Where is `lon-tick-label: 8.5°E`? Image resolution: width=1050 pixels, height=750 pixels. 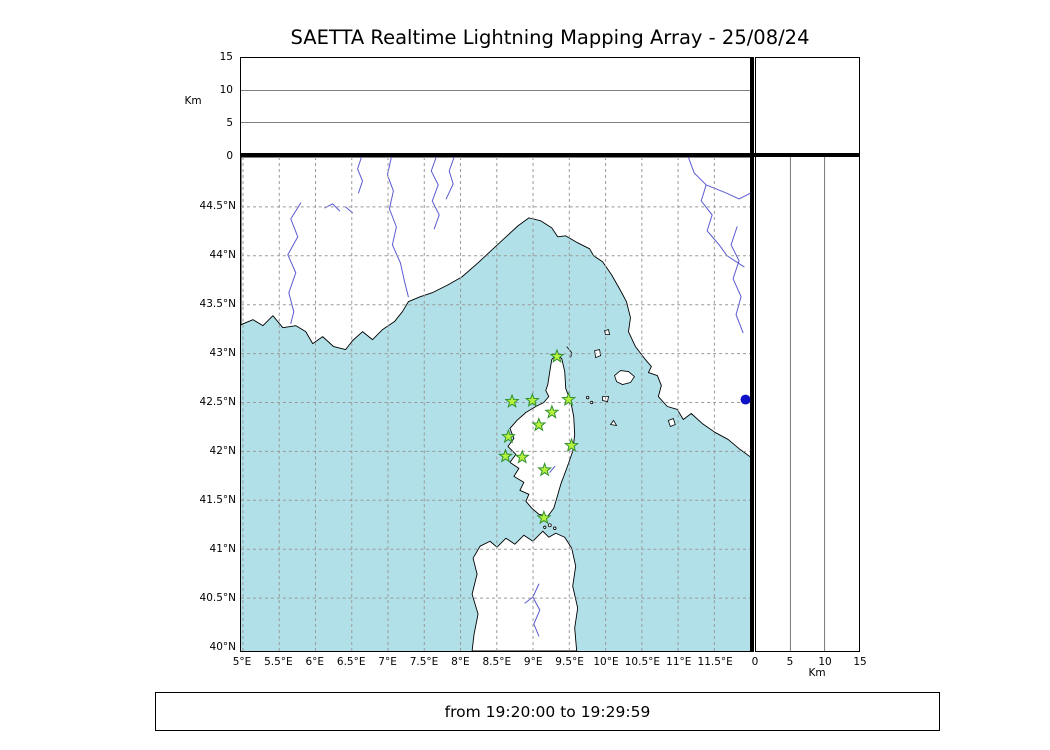
lon-tick-label: 8.5°E is located at coordinates (497, 662).